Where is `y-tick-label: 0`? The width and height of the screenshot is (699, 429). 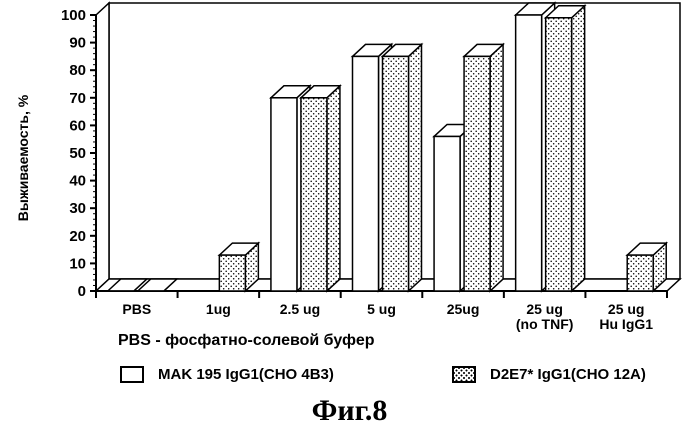 y-tick-label: 0 is located at coordinates (82, 291).